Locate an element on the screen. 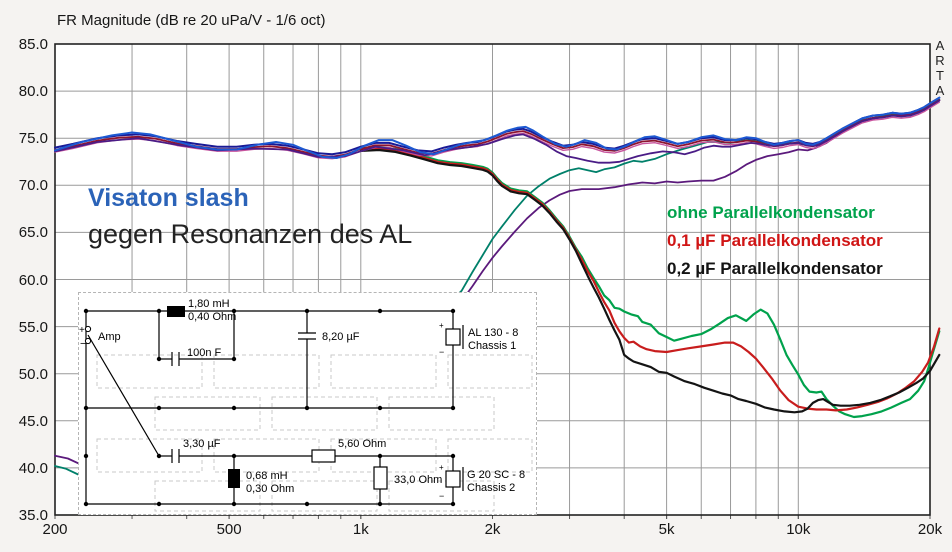 This screenshot has height=552, width=952. component-label: AL 130 - 8 is located at coordinates (493, 333).